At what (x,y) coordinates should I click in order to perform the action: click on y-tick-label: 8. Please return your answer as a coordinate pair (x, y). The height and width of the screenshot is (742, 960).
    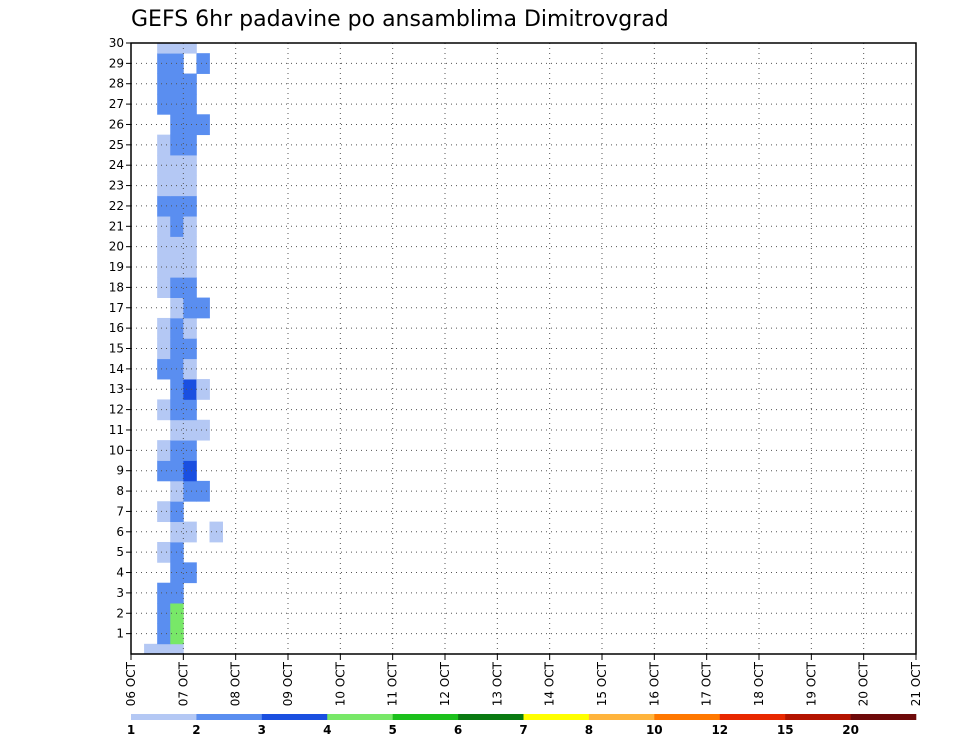
    Looking at the image, I should click on (120, 491).